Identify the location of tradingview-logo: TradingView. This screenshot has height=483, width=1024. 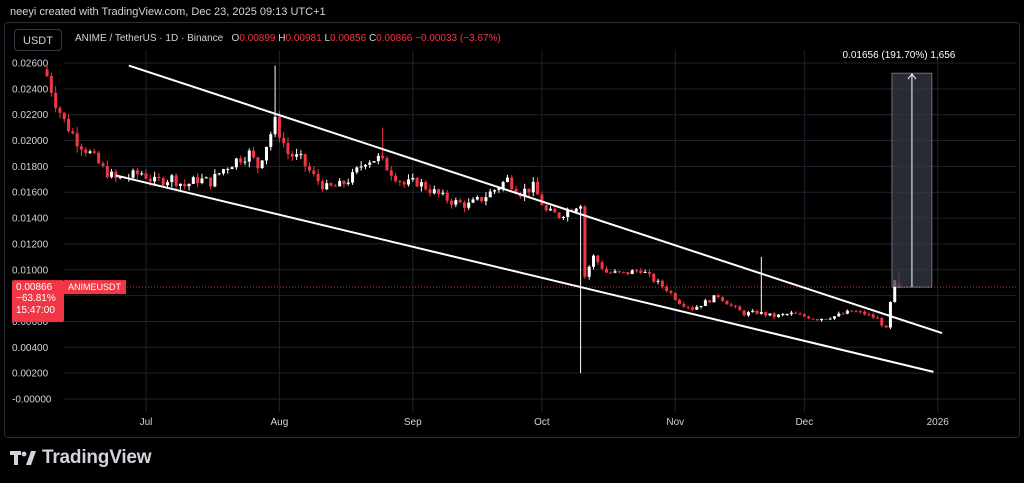
(81, 458).